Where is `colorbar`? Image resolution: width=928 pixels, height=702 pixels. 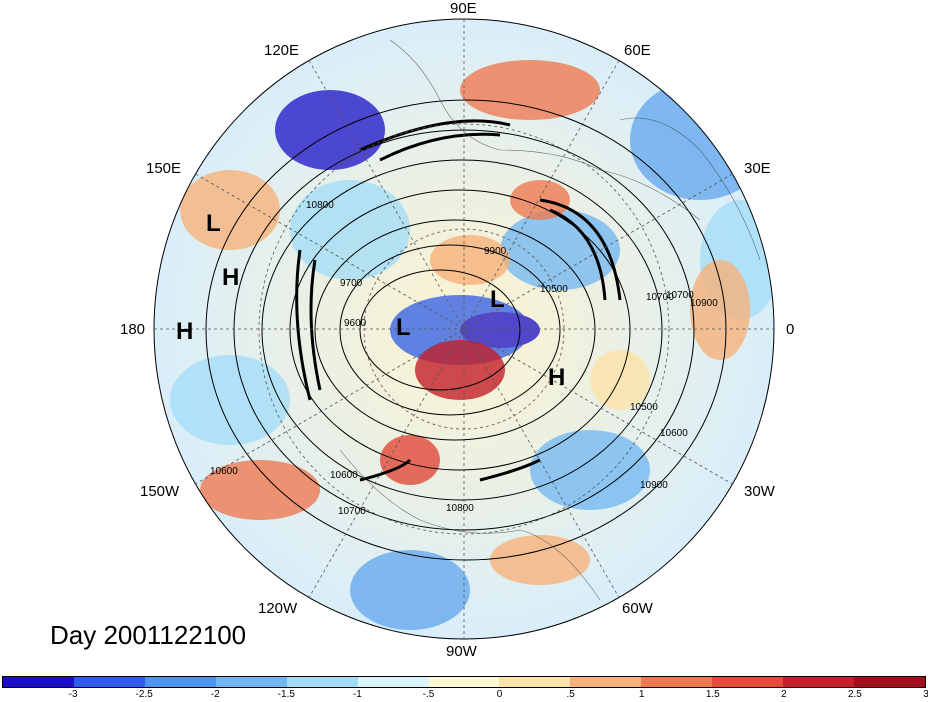
colorbar is located at coordinates (464, 682).